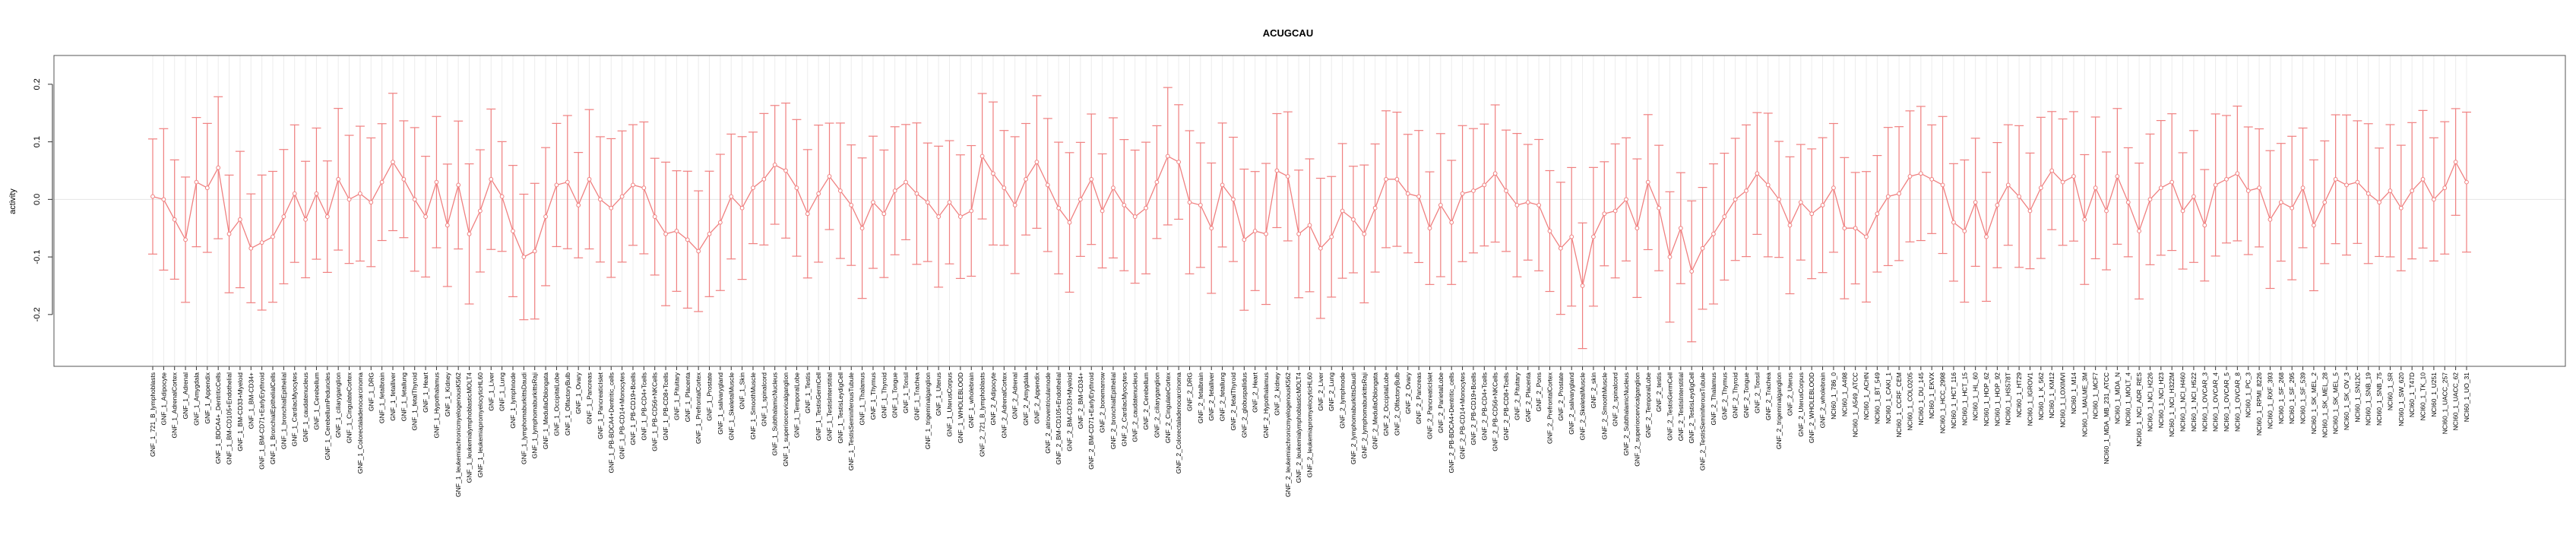 The width and height of the screenshot is (2576, 551). Describe the element at coordinates (644, 406) in the screenshot. I see `category-label: GNF_1_PB-CD4+Tcells` at that location.